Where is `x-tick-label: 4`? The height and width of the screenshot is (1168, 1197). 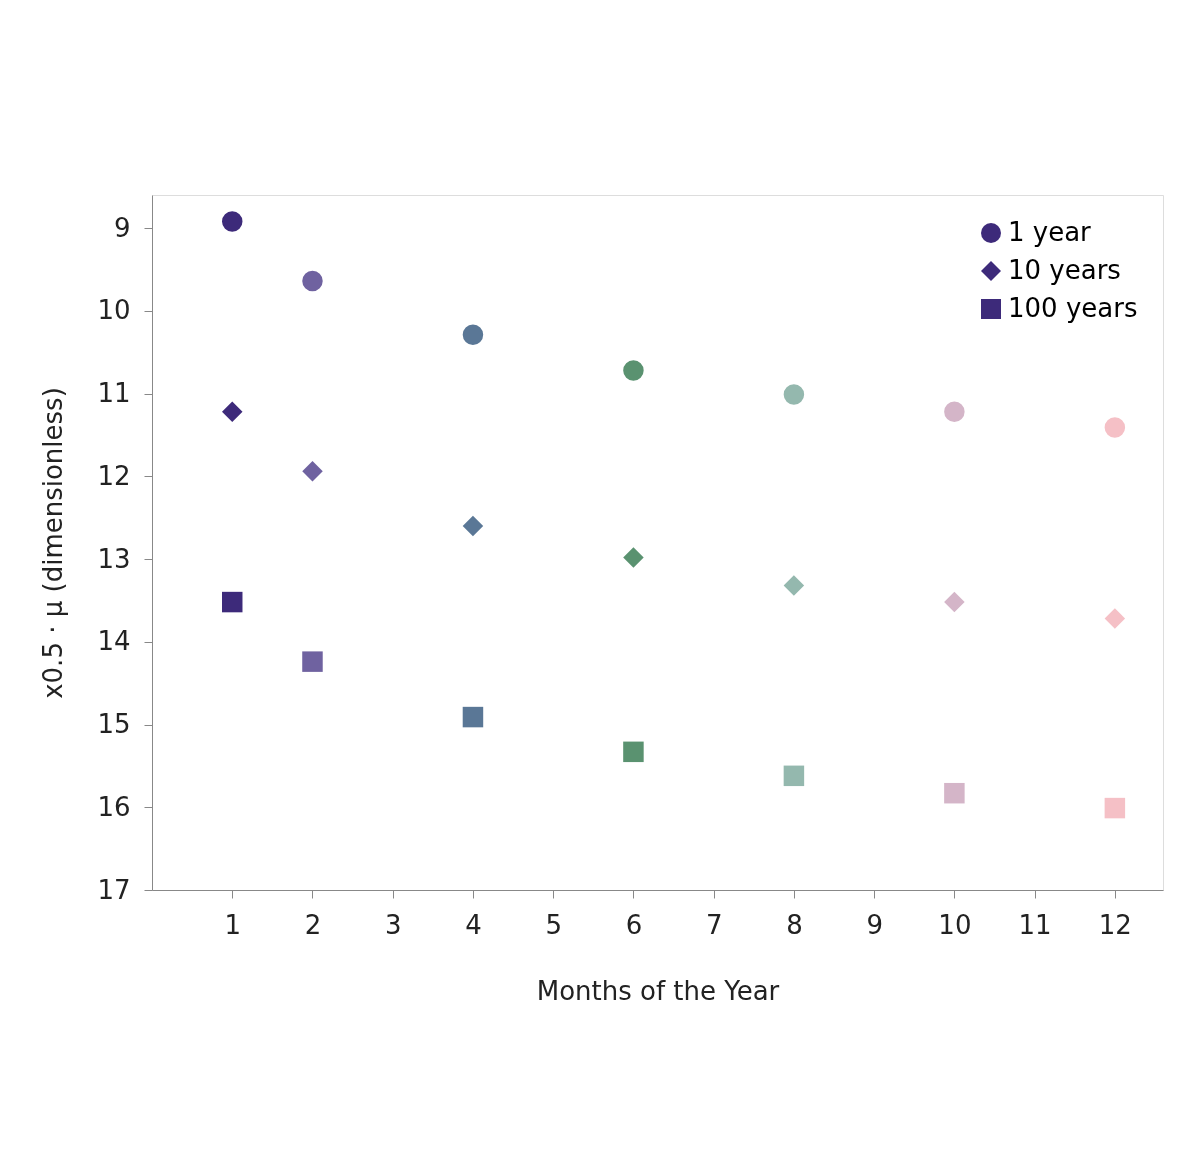 x-tick-label: 4 is located at coordinates (473, 924).